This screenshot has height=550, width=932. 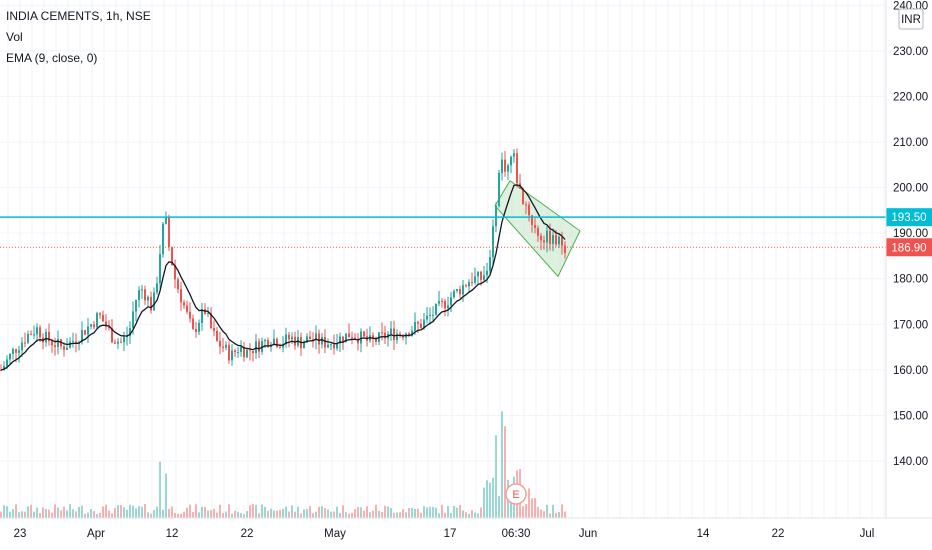 I want to click on earnings-circle, so click(x=516, y=494).